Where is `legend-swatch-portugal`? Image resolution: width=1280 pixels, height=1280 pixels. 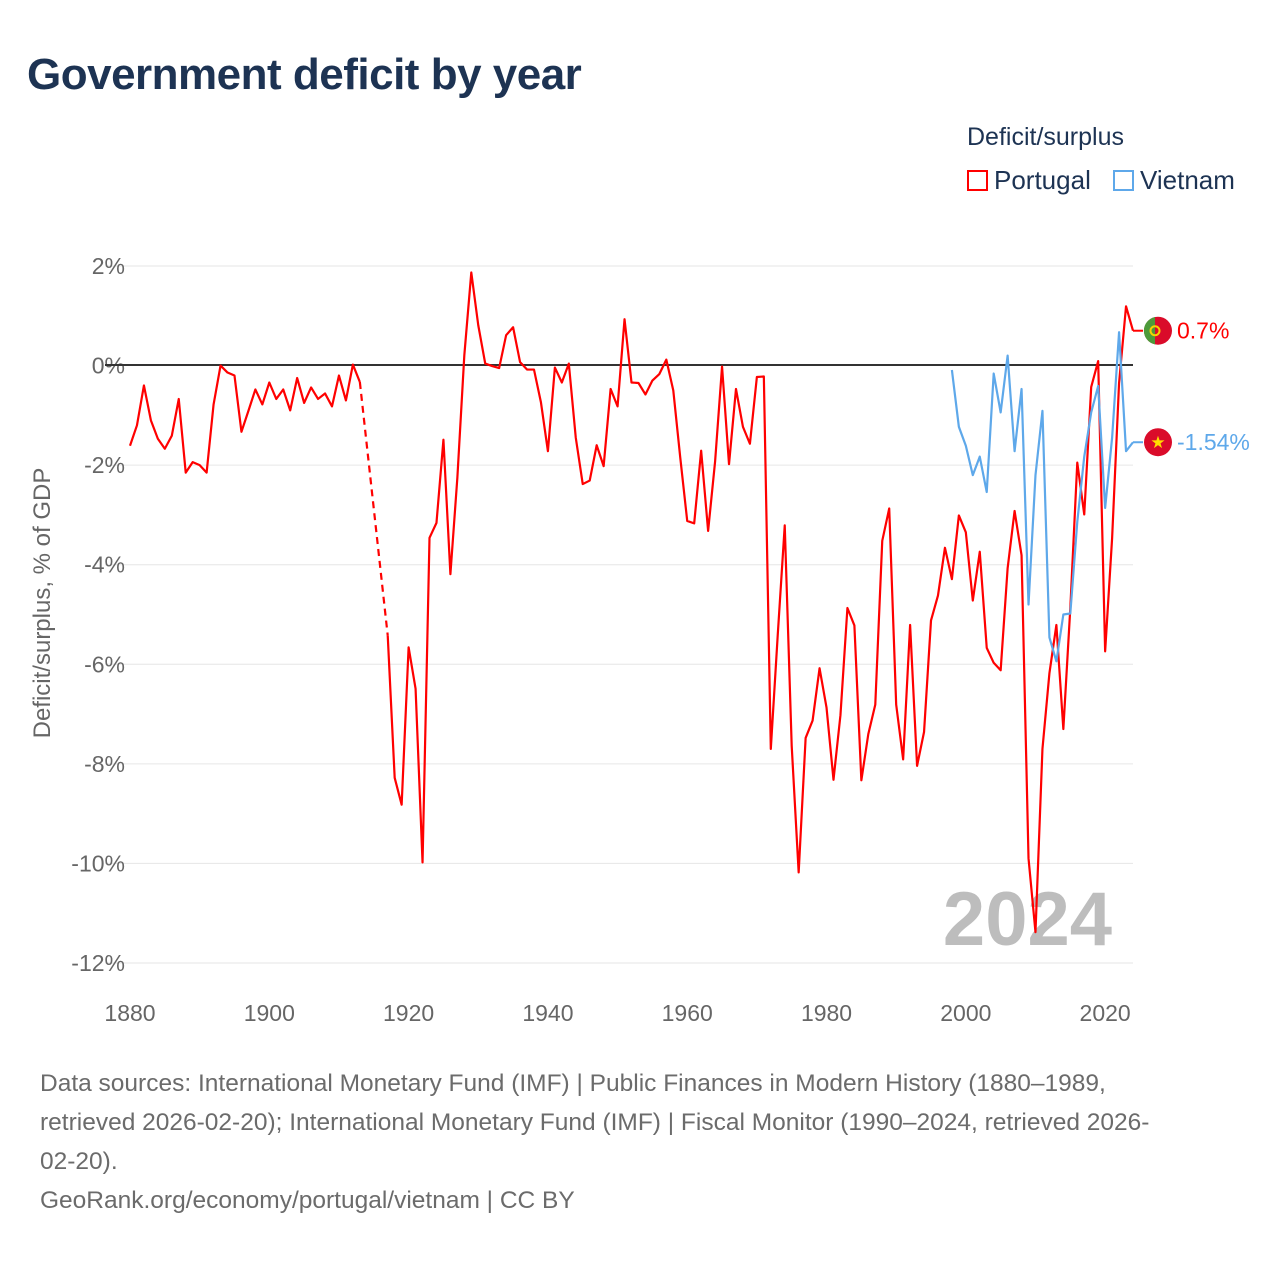
legend-swatch-portugal is located at coordinates (977, 180).